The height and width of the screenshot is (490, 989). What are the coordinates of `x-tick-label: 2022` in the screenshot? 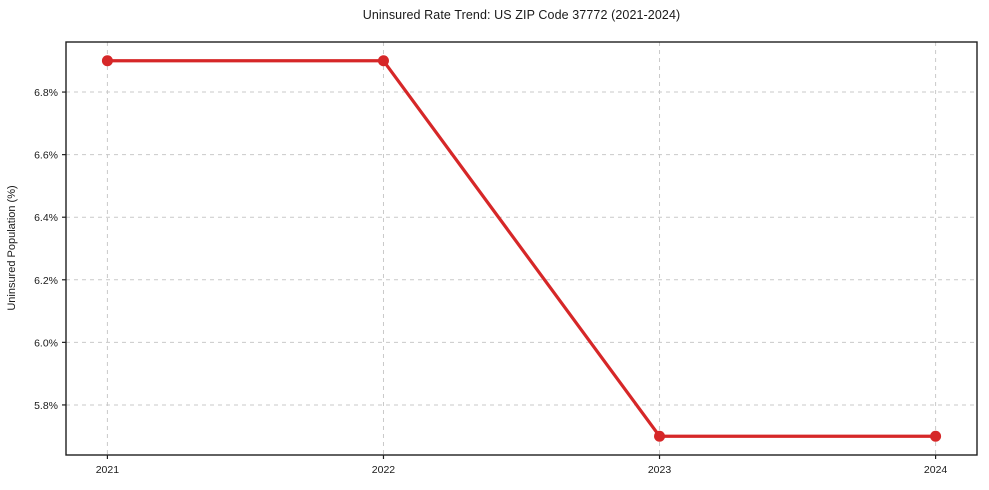 It's located at (384, 470).